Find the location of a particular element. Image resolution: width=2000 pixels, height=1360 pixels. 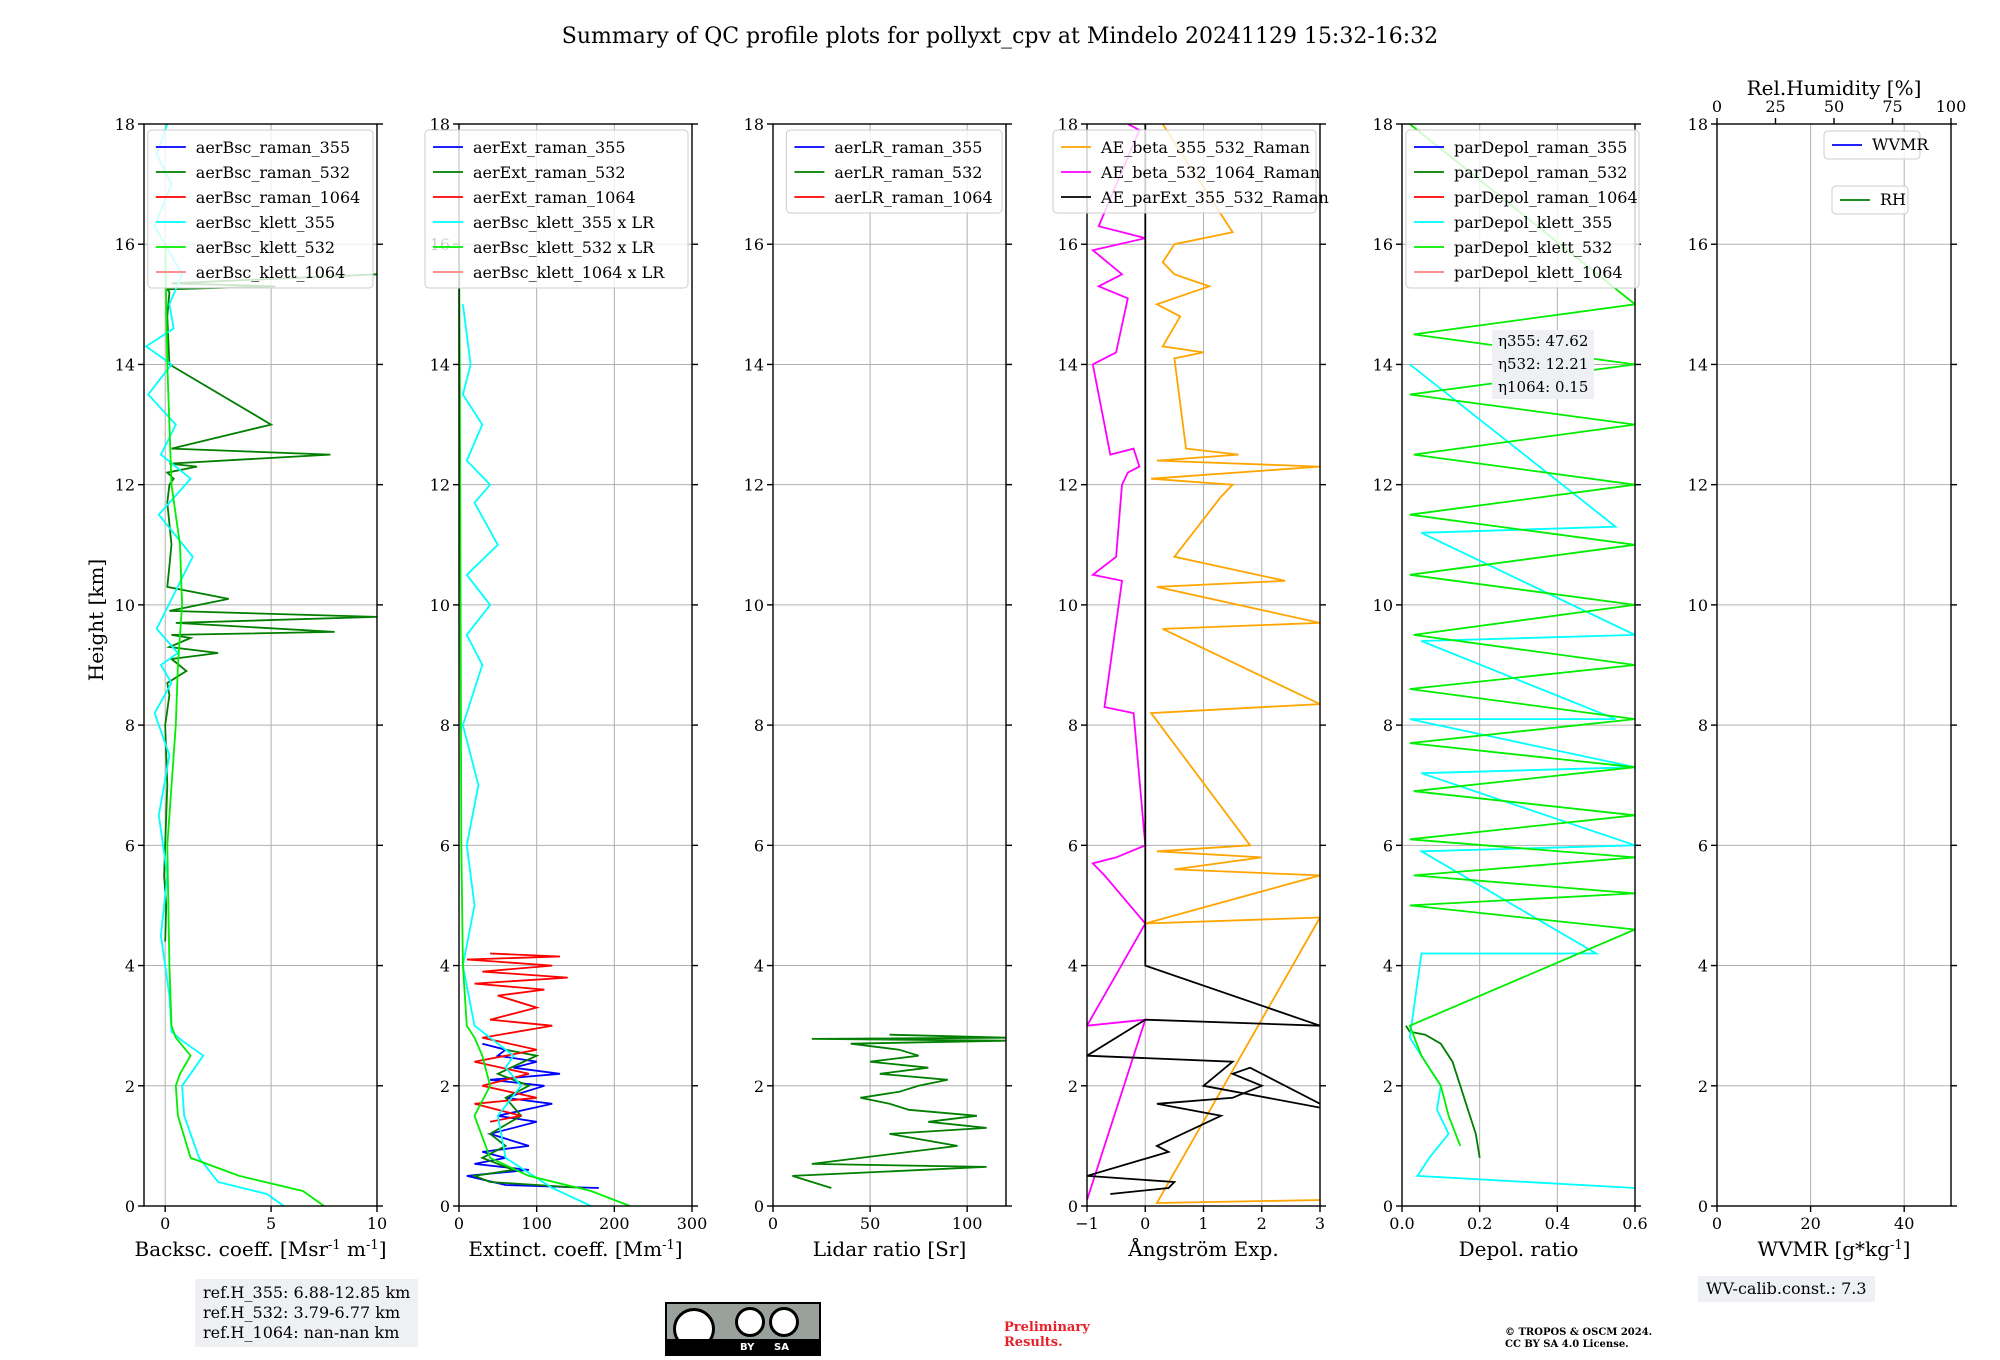

x-tick-label: 3 is located at coordinates (1320, 1223).